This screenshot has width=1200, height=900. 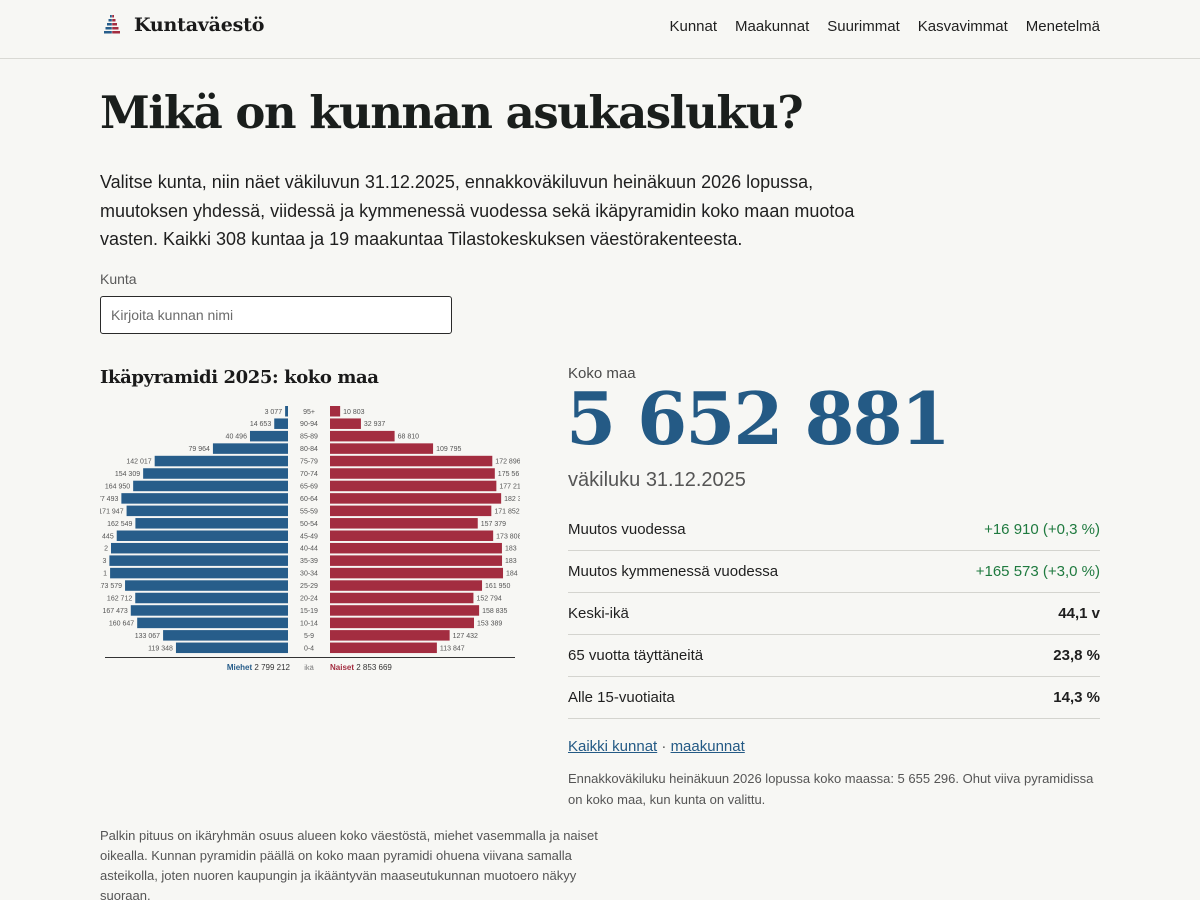 I want to click on stat-value: +16 910 (+0,3 %), so click(x=1042, y=529).